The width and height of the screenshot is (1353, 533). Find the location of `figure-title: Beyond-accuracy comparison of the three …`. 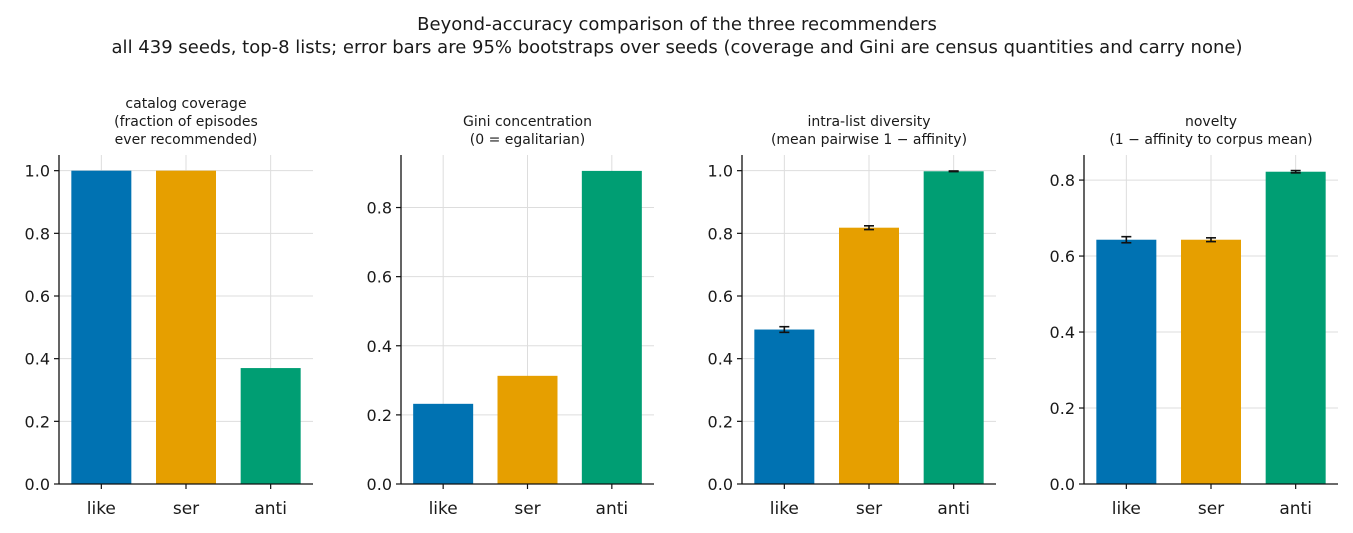

figure-title: Beyond-accuracy comparison of the three … is located at coordinates (677, 24).